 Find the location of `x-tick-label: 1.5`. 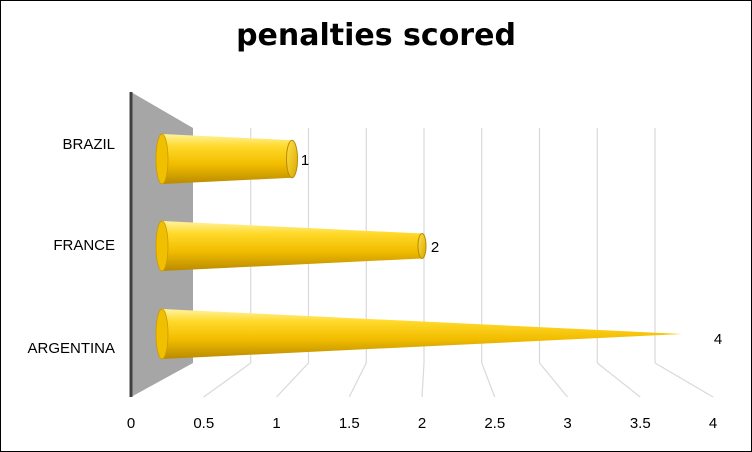

x-tick-label: 1.5 is located at coordinates (349, 423).